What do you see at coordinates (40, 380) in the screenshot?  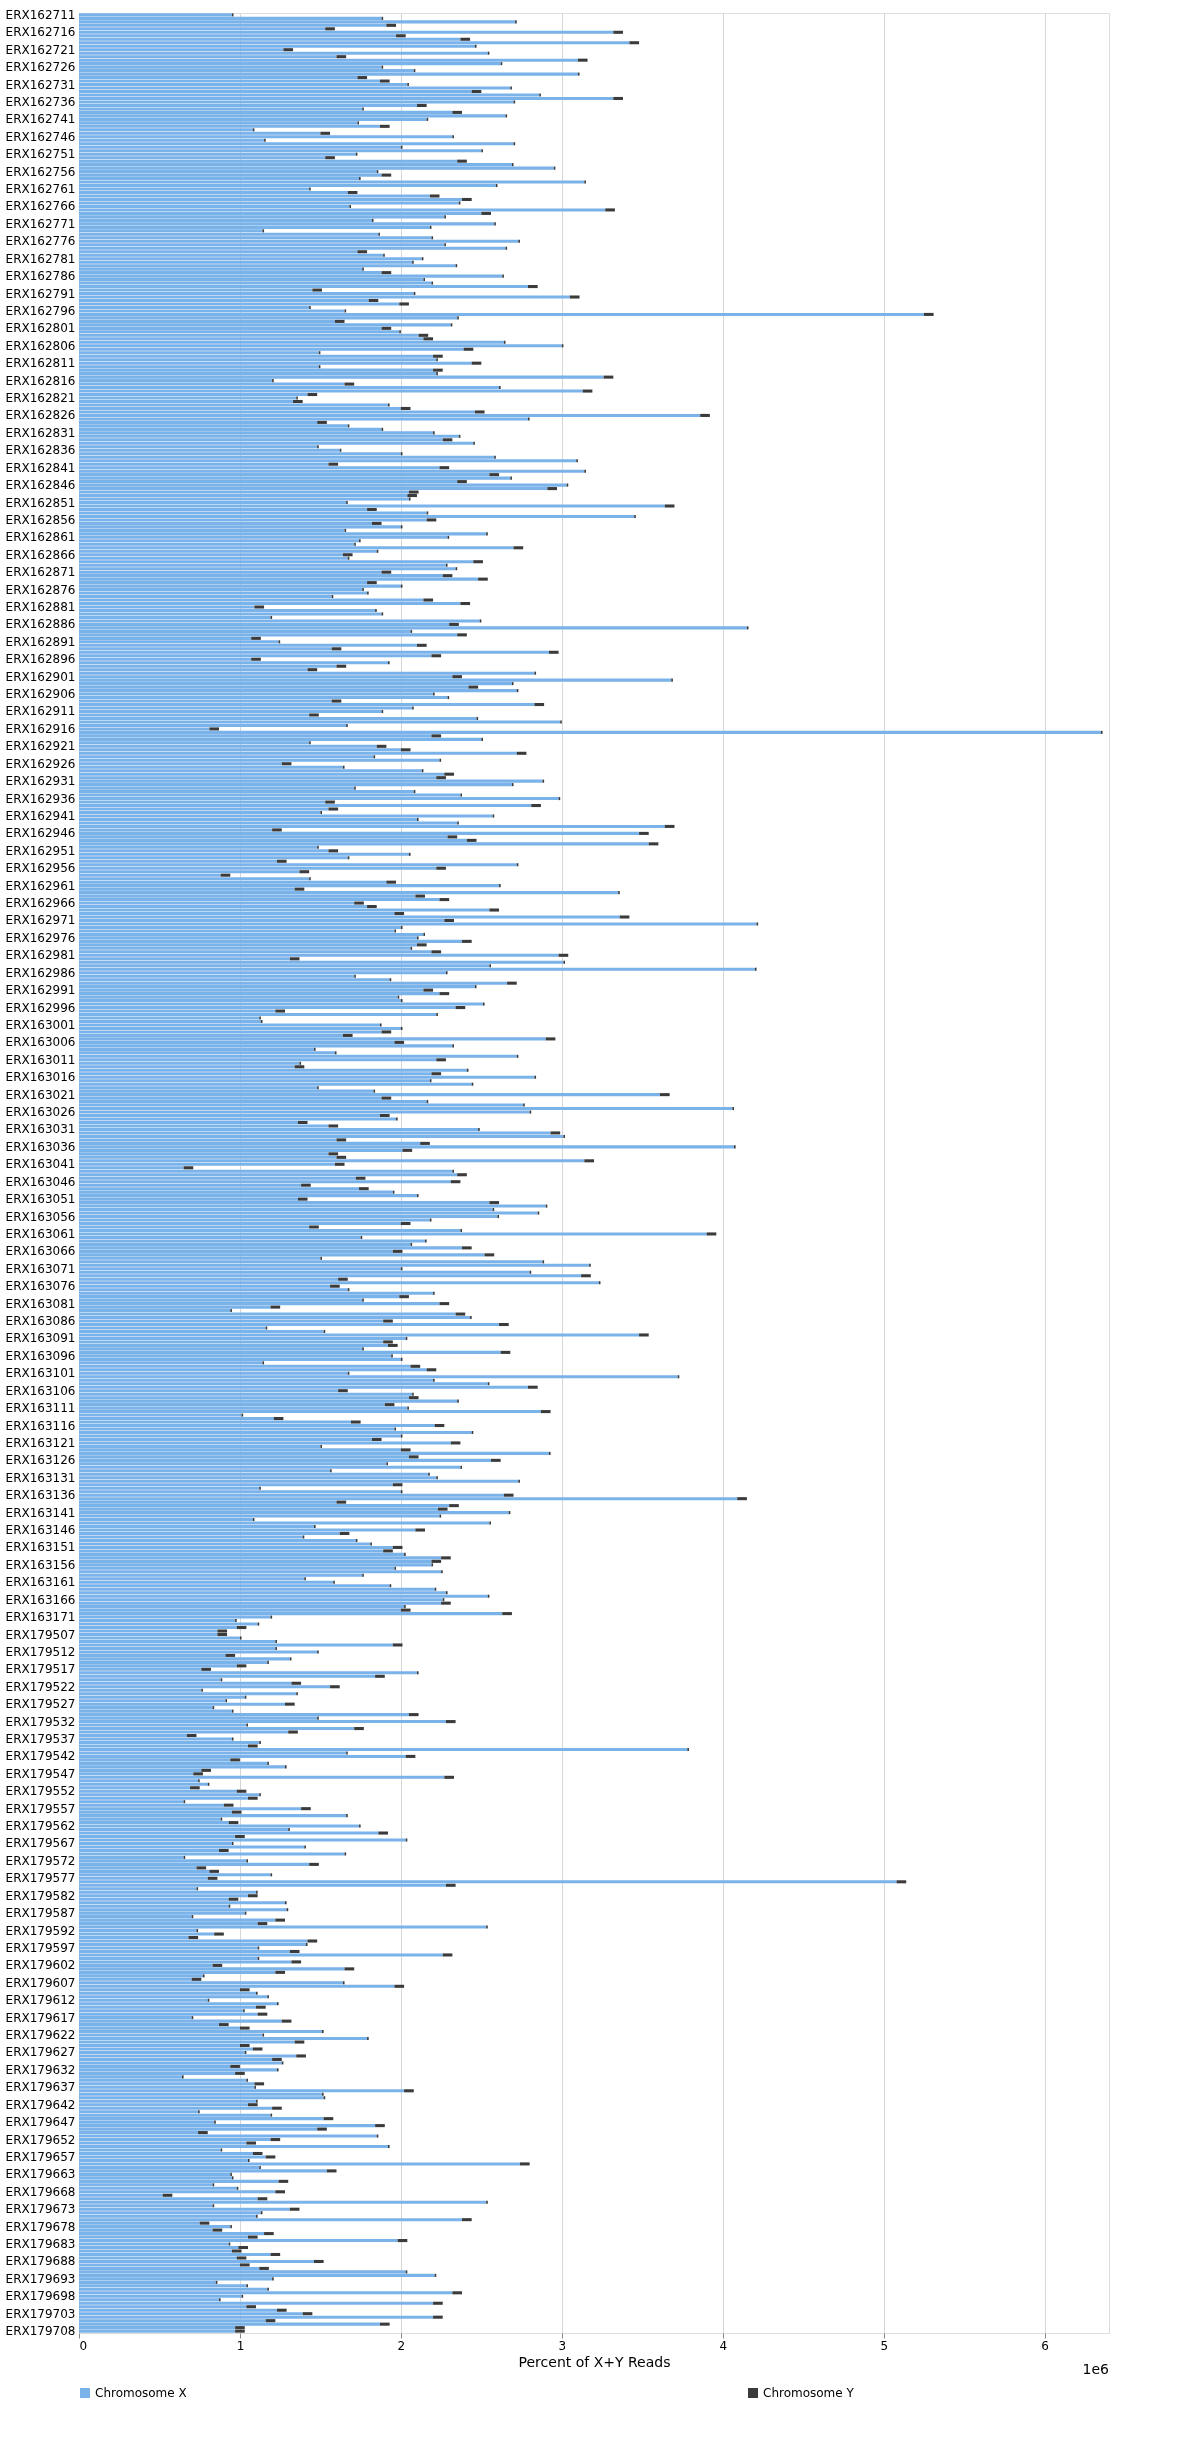 I see `y-tick-label: ERX162816` at bounding box center [40, 380].